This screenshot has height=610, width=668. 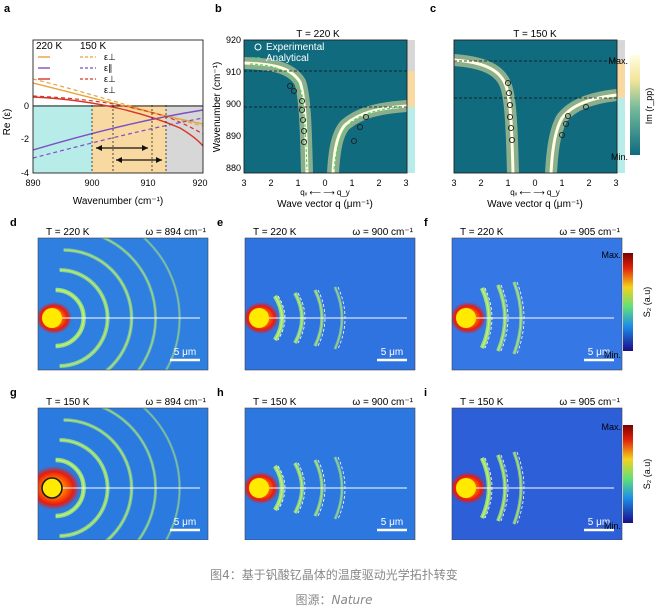 I want to click on xtick-910: 910, so click(x=147, y=183).